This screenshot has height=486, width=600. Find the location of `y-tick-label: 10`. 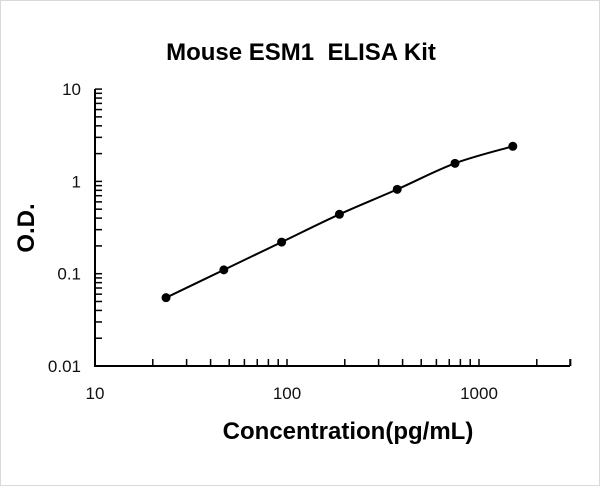

y-tick-label: 10 is located at coordinates (71, 89).